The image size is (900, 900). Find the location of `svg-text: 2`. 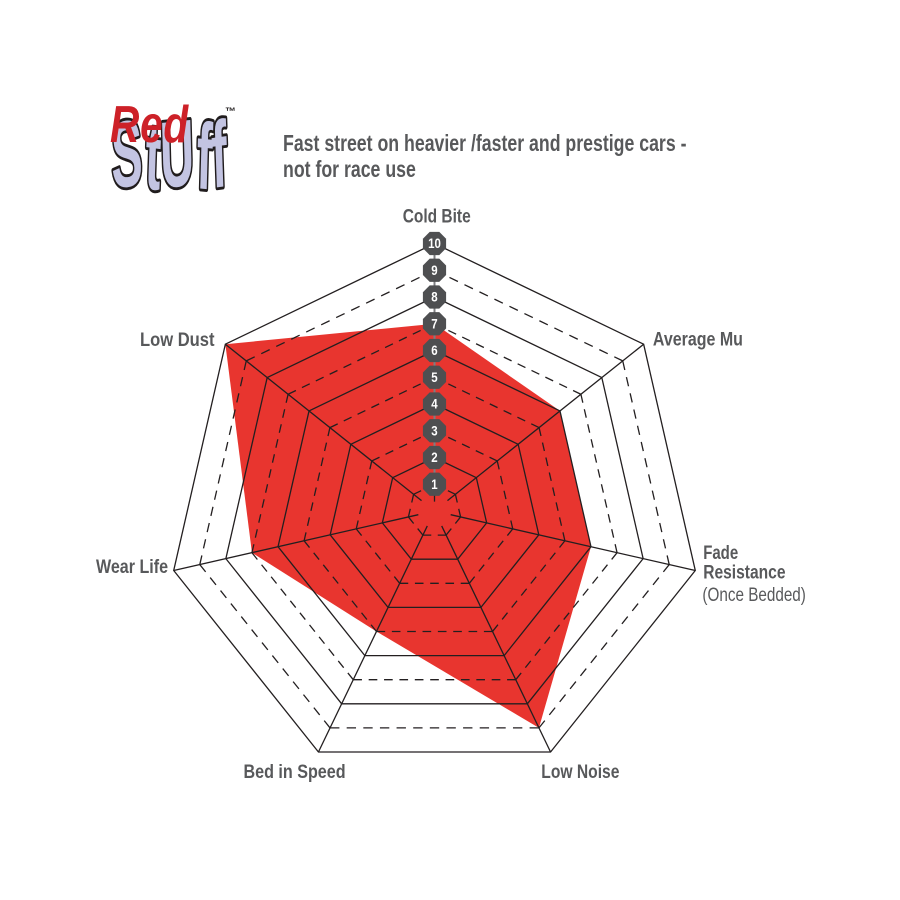

svg-text: 2 is located at coordinates (434, 457).